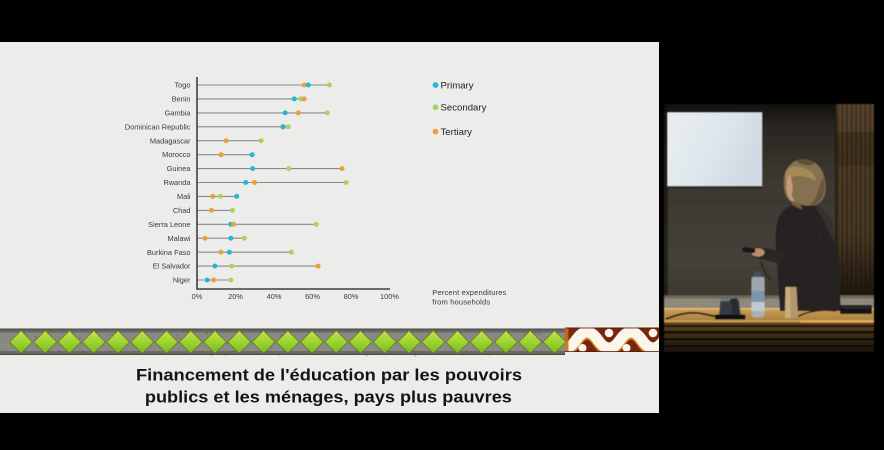 Image resolution: width=884 pixels, height=450 pixels. I want to click on svg-text: Benin, so click(181, 99).